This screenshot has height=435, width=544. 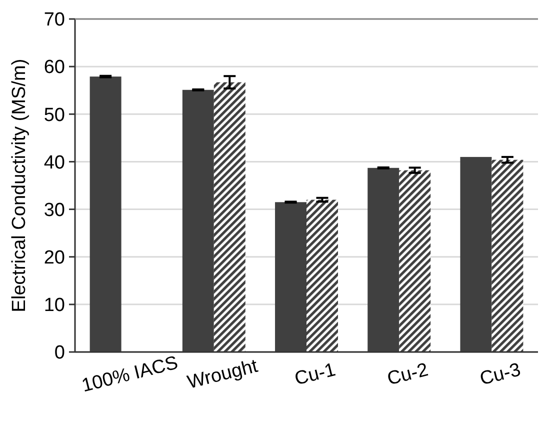 What do you see at coordinates (54, 258) in the screenshot?
I see `y-tick-label: 20` at bounding box center [54, 258].